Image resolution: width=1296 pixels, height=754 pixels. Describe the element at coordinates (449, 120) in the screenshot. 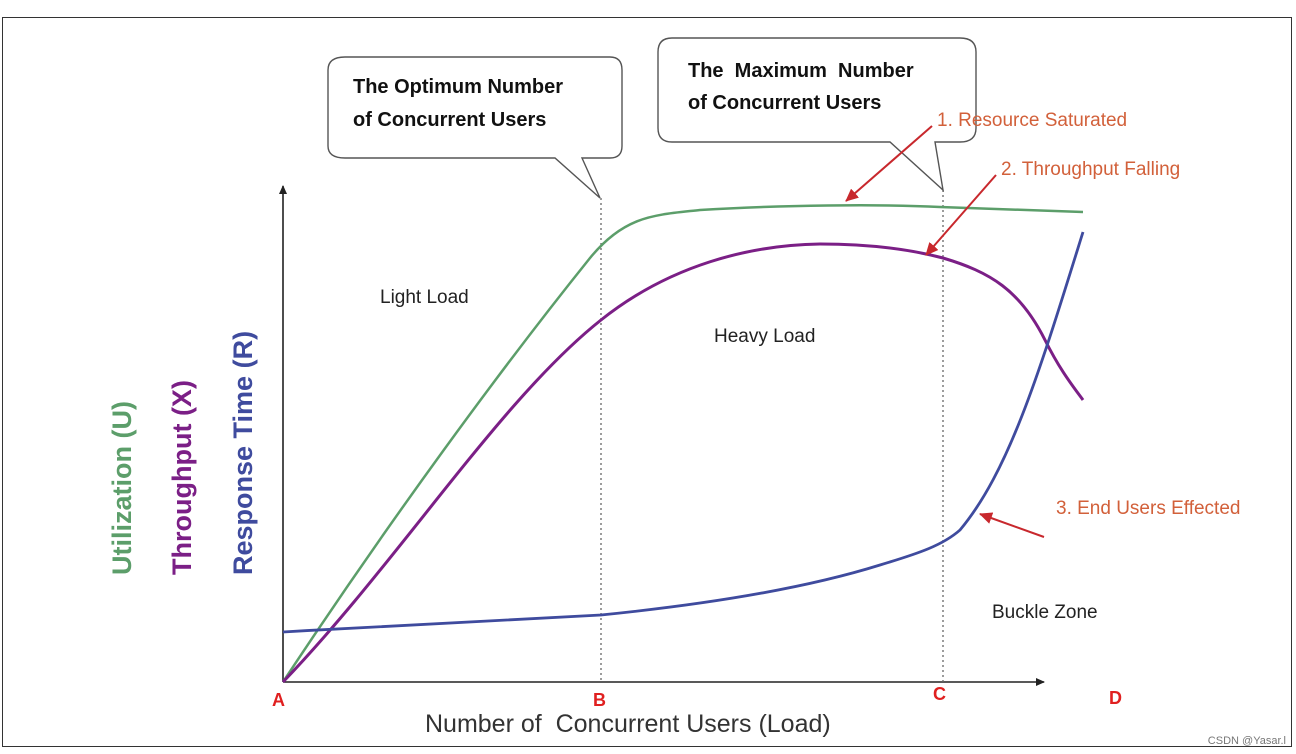

I see `optimum-callout-line-2: of Concurrent Users` at that location.